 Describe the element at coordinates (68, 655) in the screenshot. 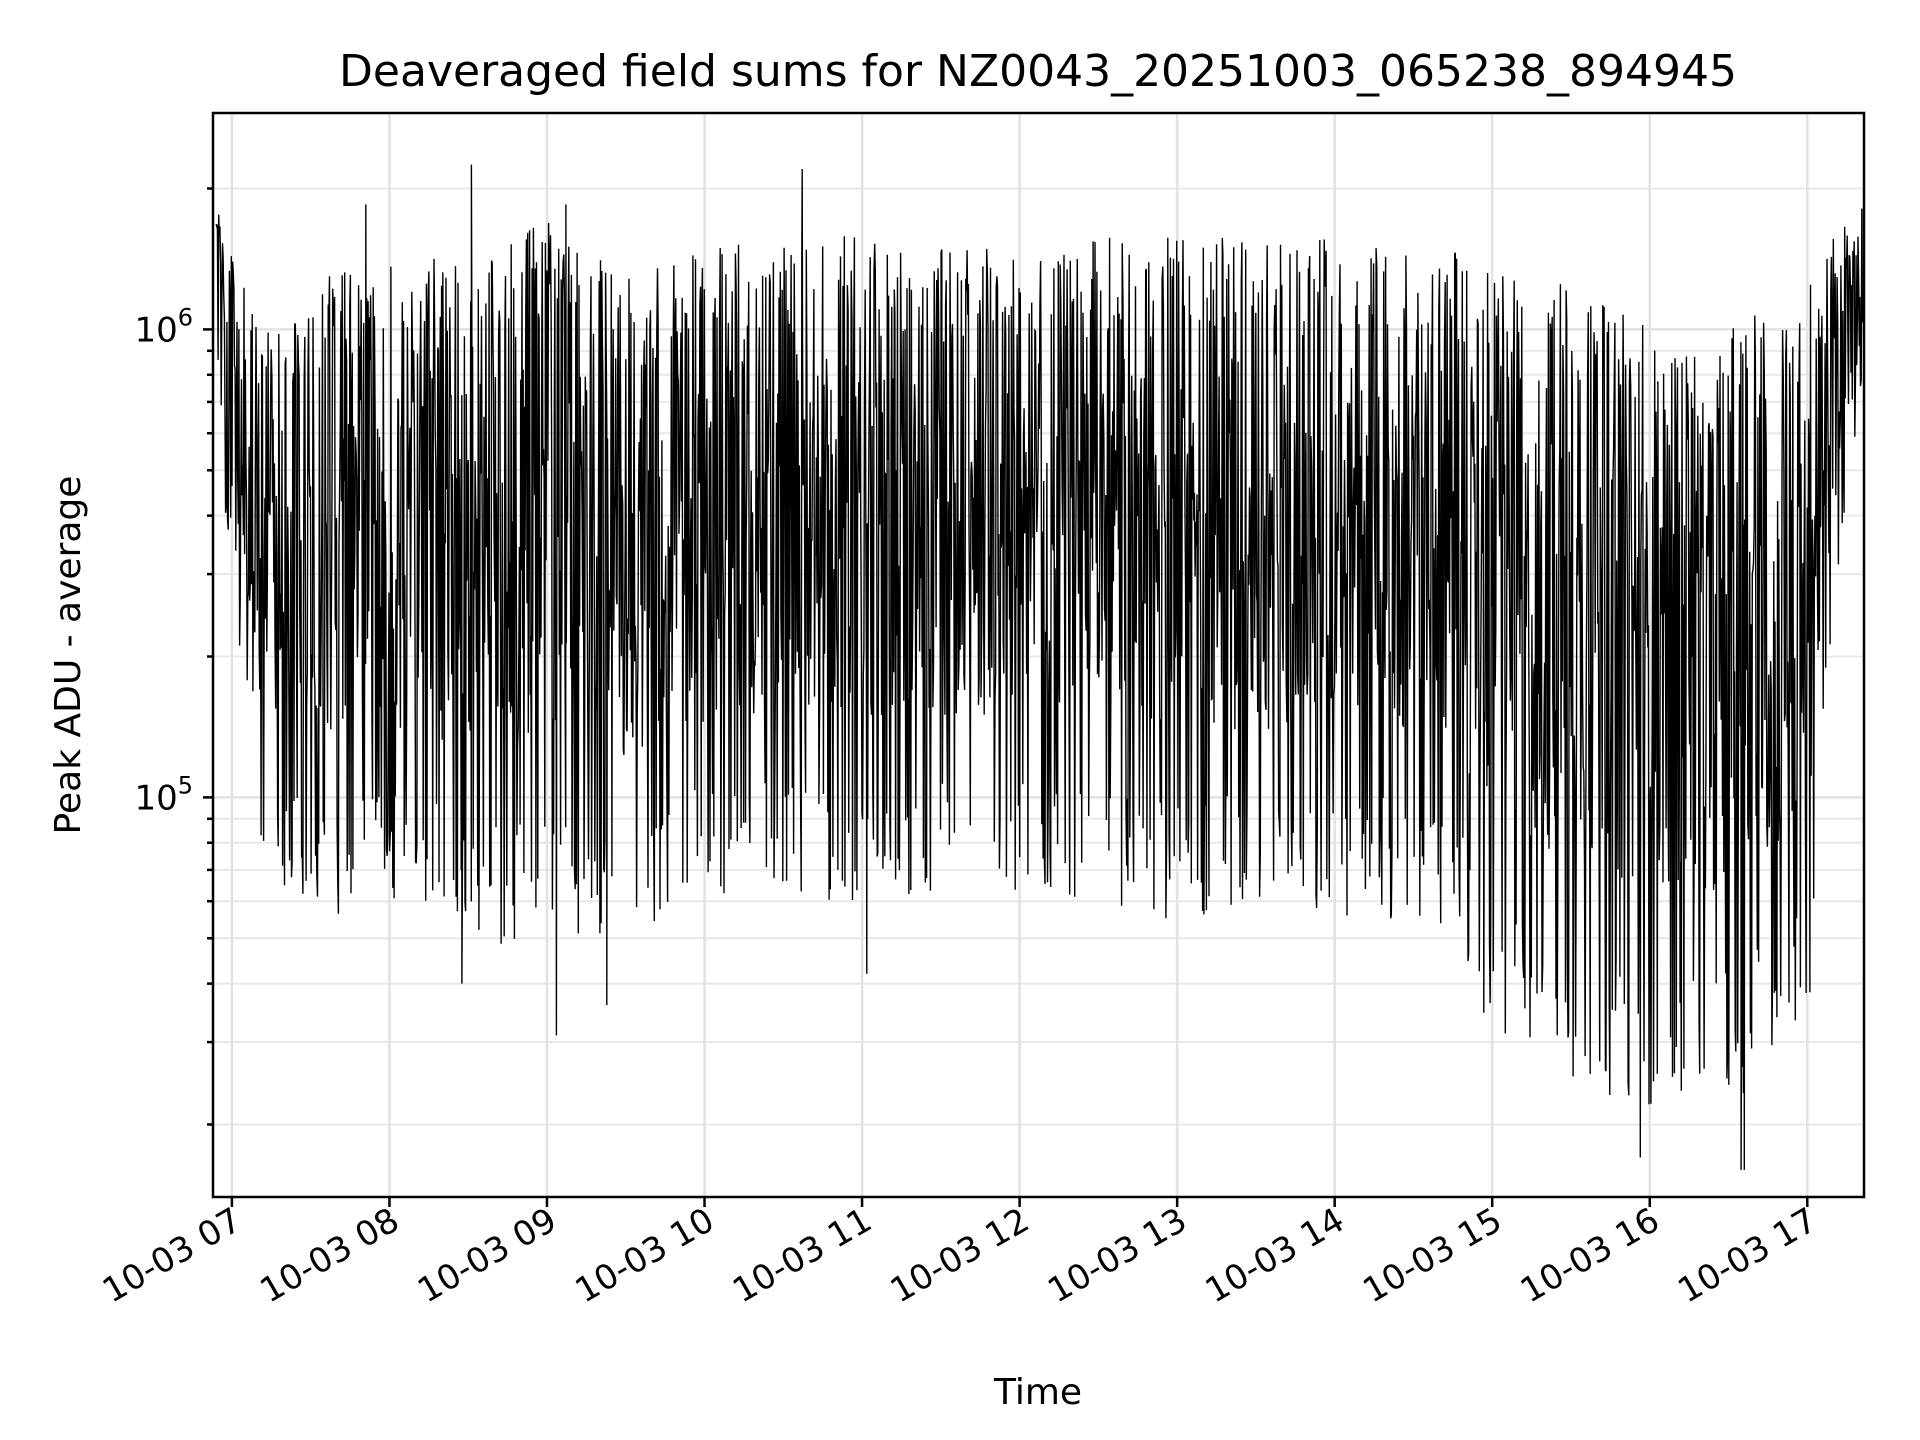

I see `y-axis-label: Peak ADU - average` at that location.